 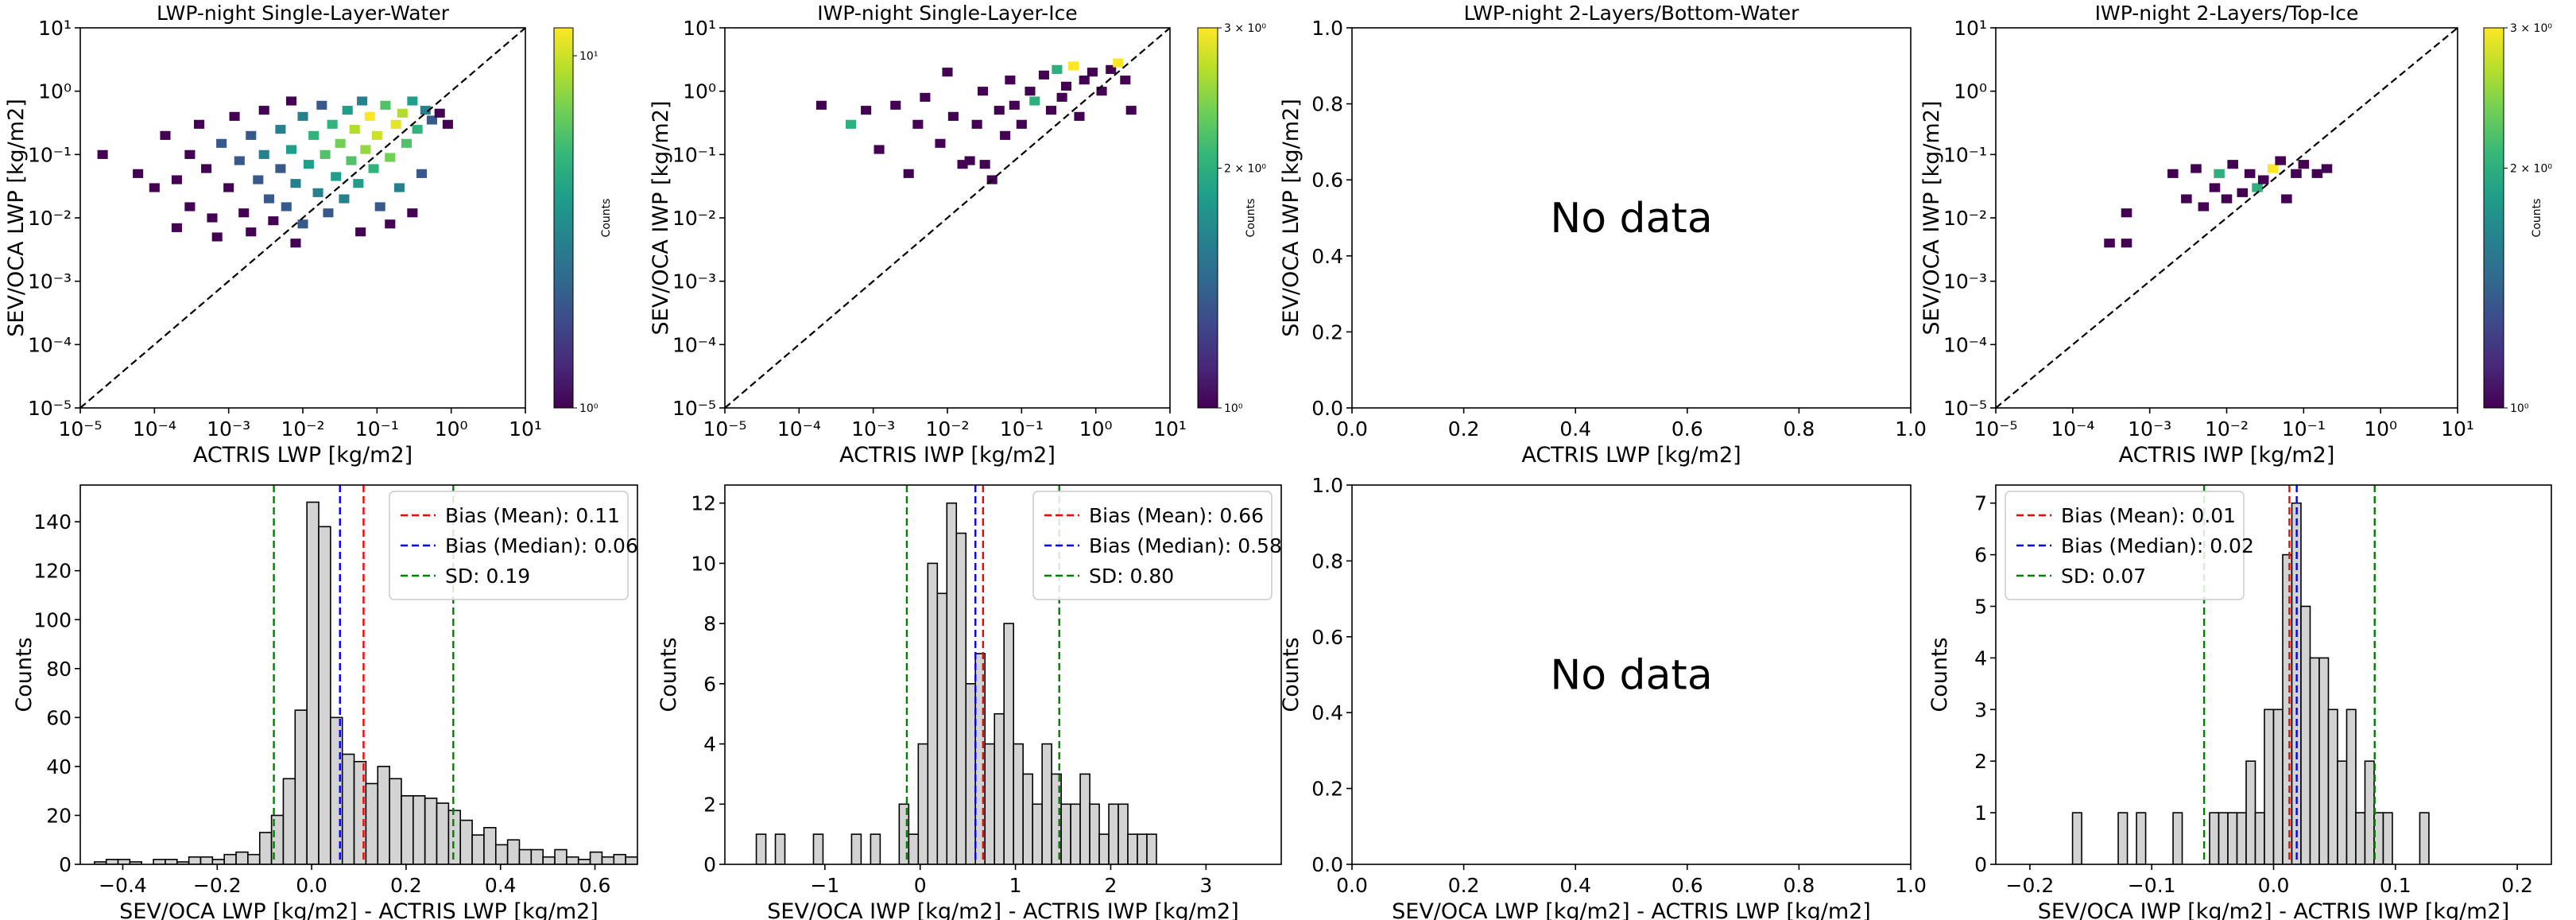 I want to click on annotation: No data, so click(x=1631, y=676).